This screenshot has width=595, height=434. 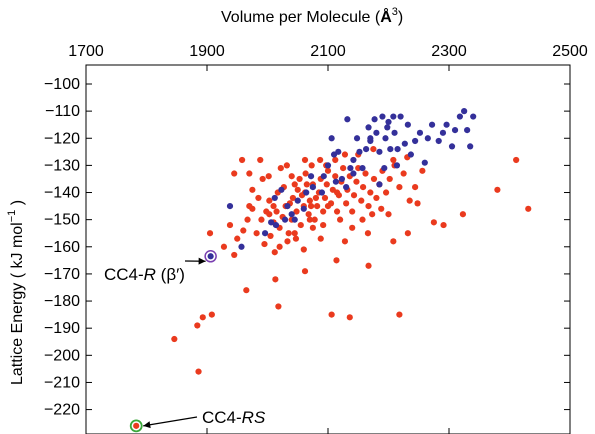 I want to click on x-tick-labels: 1700 1900 2100 2300 2500, so click(x=328, y=51).